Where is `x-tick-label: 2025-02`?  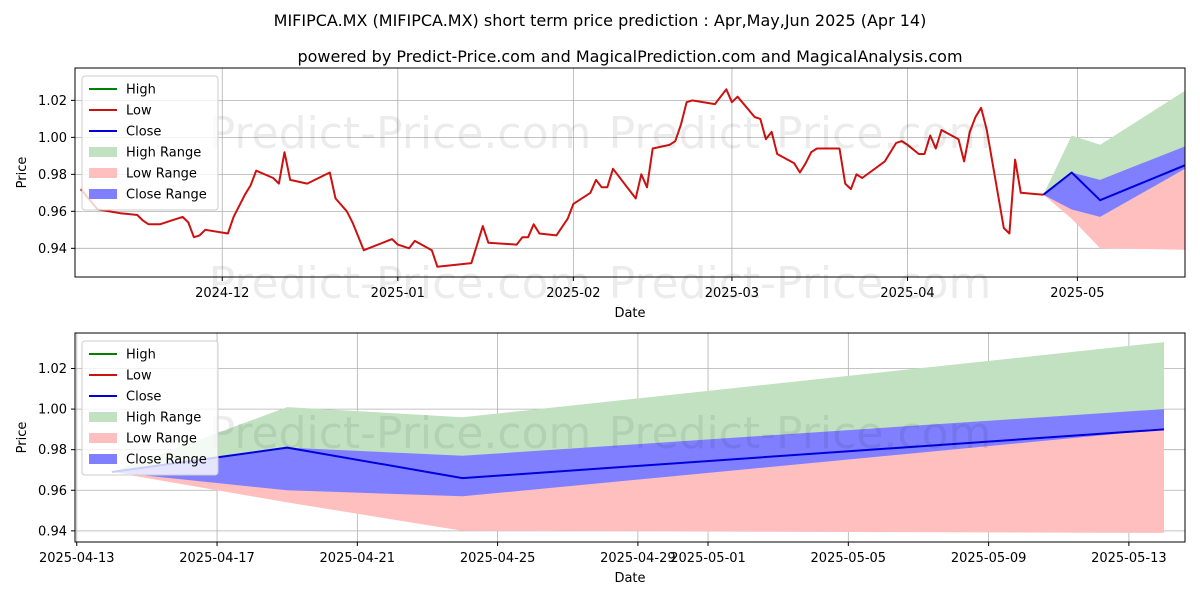
x-tick-label: 2025-02 is located at coordinates (573, 293).